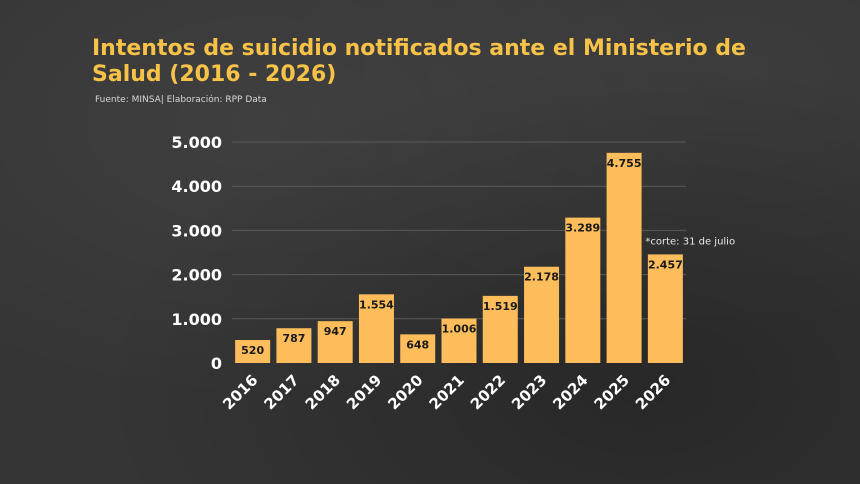  I want to click on data-label-2019: 1.554, so click(376, 304).